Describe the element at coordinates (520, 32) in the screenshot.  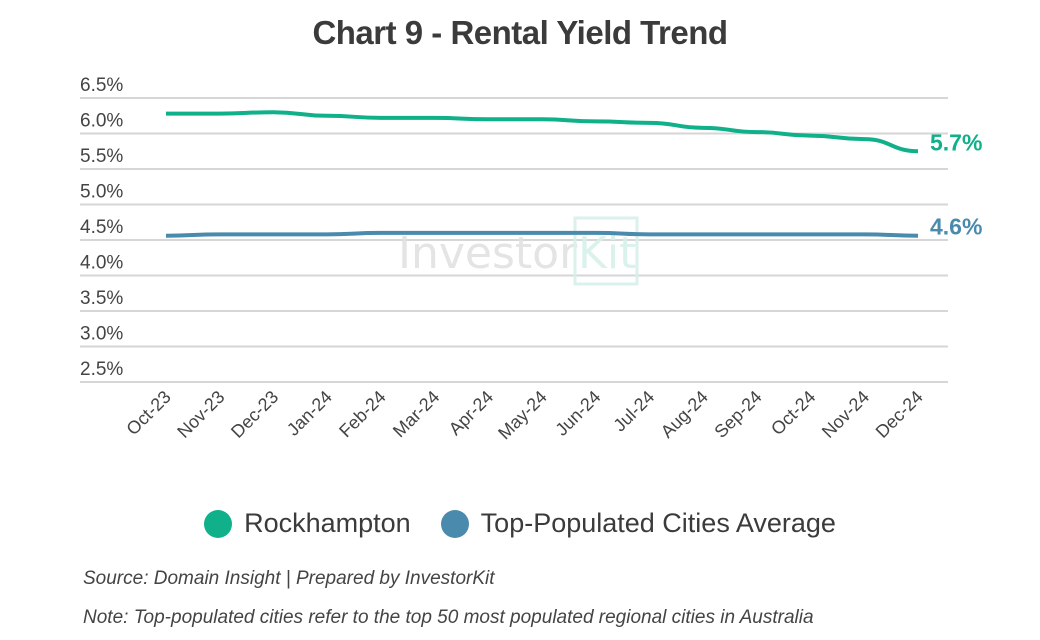
I see `chart-title: Chart 9 - Rental Yield Trend` at that location.